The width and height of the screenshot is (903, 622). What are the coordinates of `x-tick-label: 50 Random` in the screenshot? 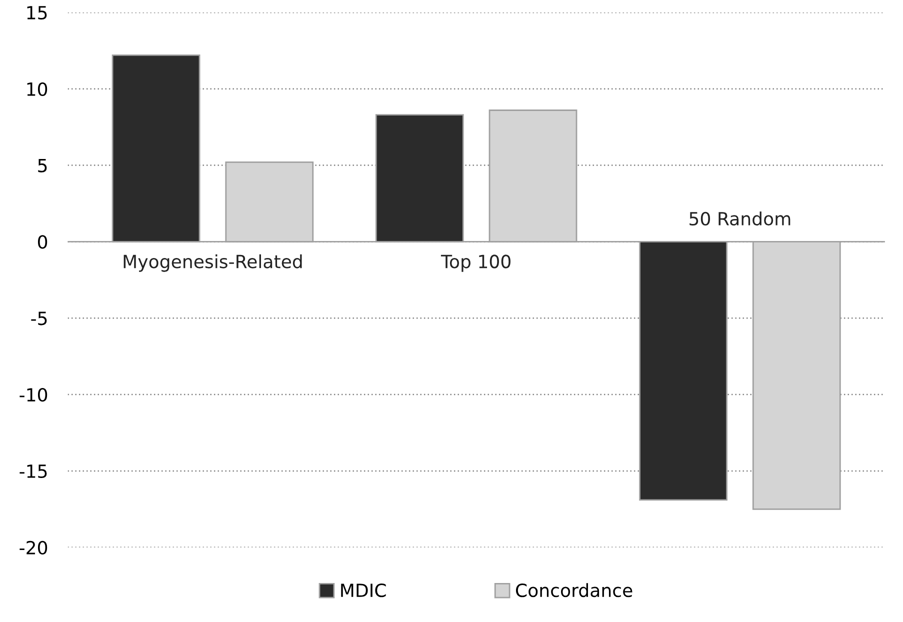 It's located at (740, 219).